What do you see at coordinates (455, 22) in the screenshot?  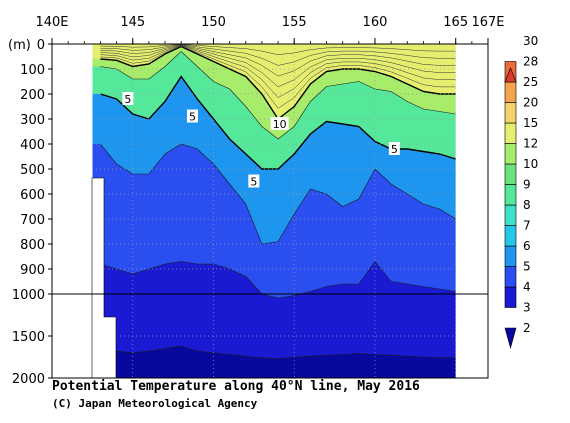 I see `x-tick-label: 165` at bounding box center [455, 22].